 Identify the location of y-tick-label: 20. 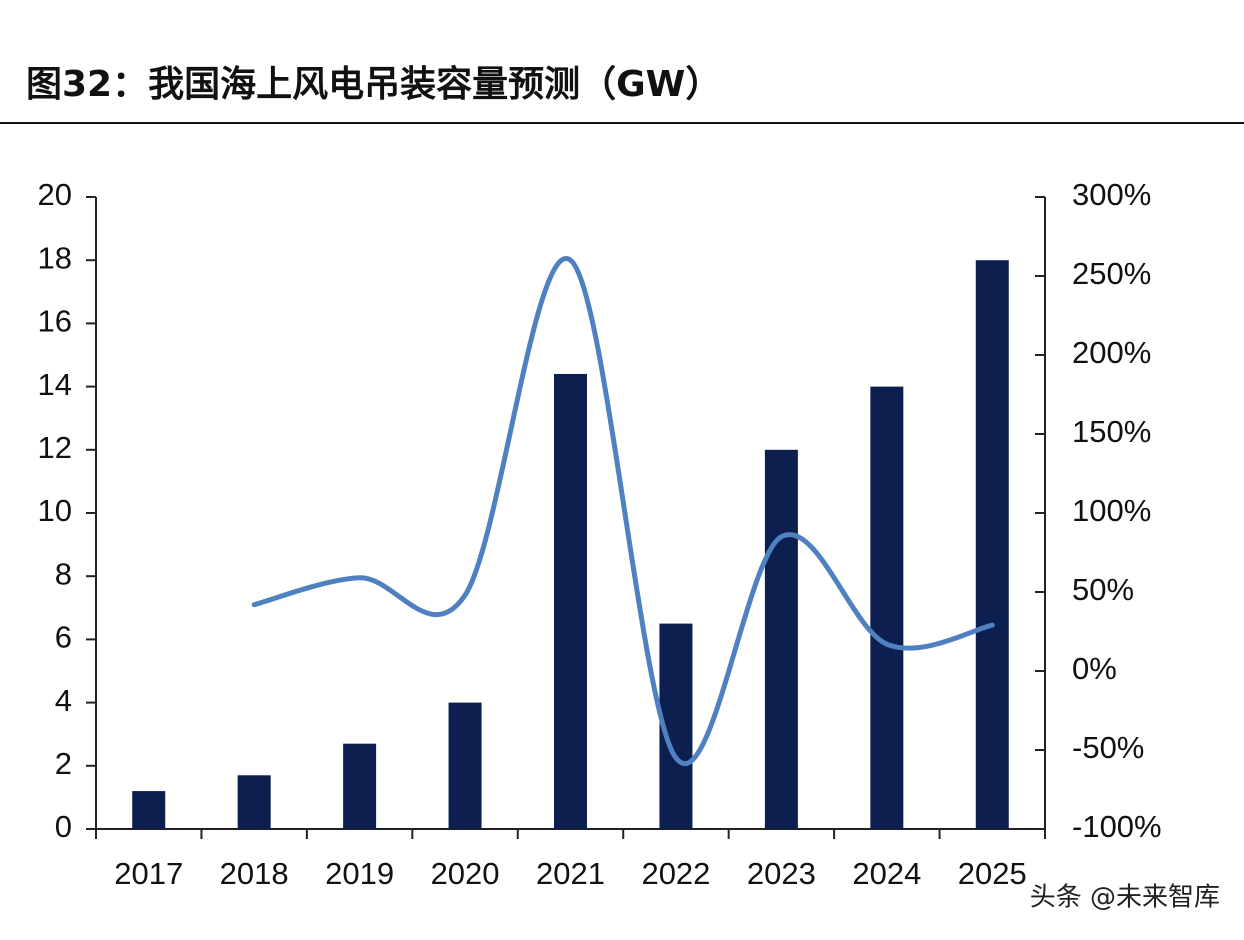
(55, 194).